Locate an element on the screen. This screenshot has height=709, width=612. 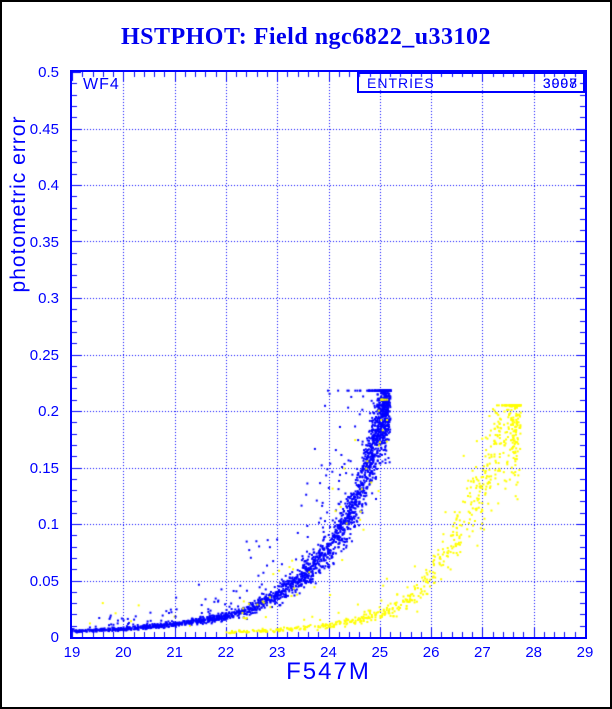
x-tick-label: 27 is located at coordinates (482, 652).